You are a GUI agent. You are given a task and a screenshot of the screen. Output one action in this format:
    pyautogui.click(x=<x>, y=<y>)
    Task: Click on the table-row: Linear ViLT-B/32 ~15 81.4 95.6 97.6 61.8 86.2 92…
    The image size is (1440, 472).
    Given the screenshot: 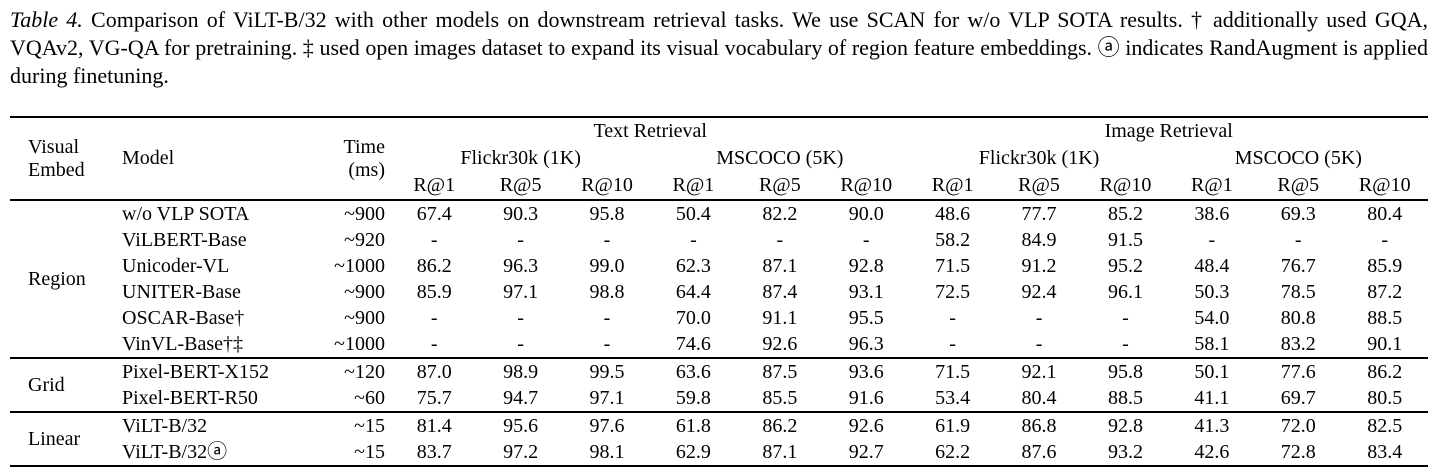 What is the action you would take?
    pyautogui.click(x=719, y=431)
    